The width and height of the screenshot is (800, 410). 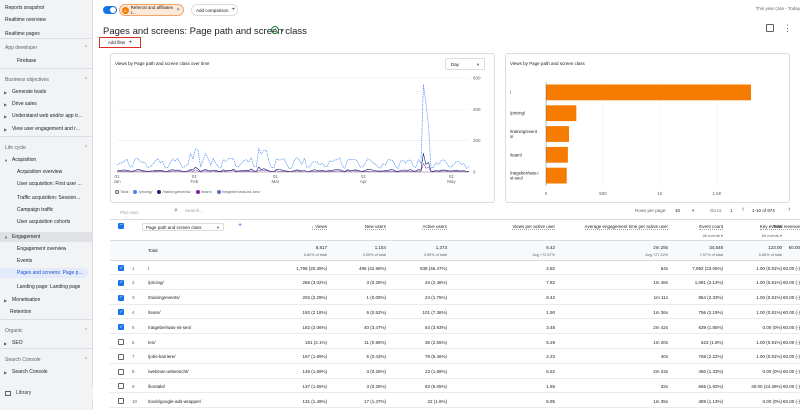 What do you see at coordinates (238, 191) in the screenshot?
I see `legend-item: /ratgeber/was-ist-seo/` at bounding box center [238, 191].